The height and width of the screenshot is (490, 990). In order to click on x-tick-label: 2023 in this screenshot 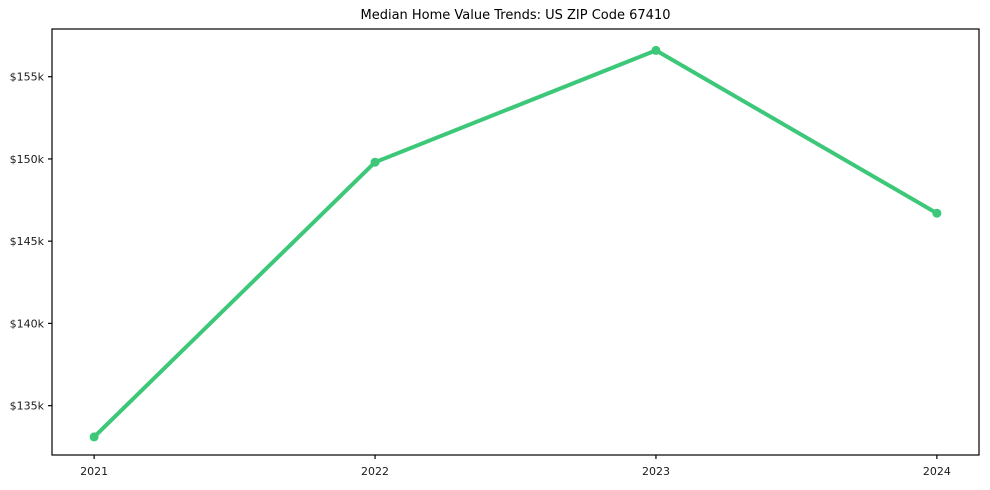, I will do `click(656, 471)`.